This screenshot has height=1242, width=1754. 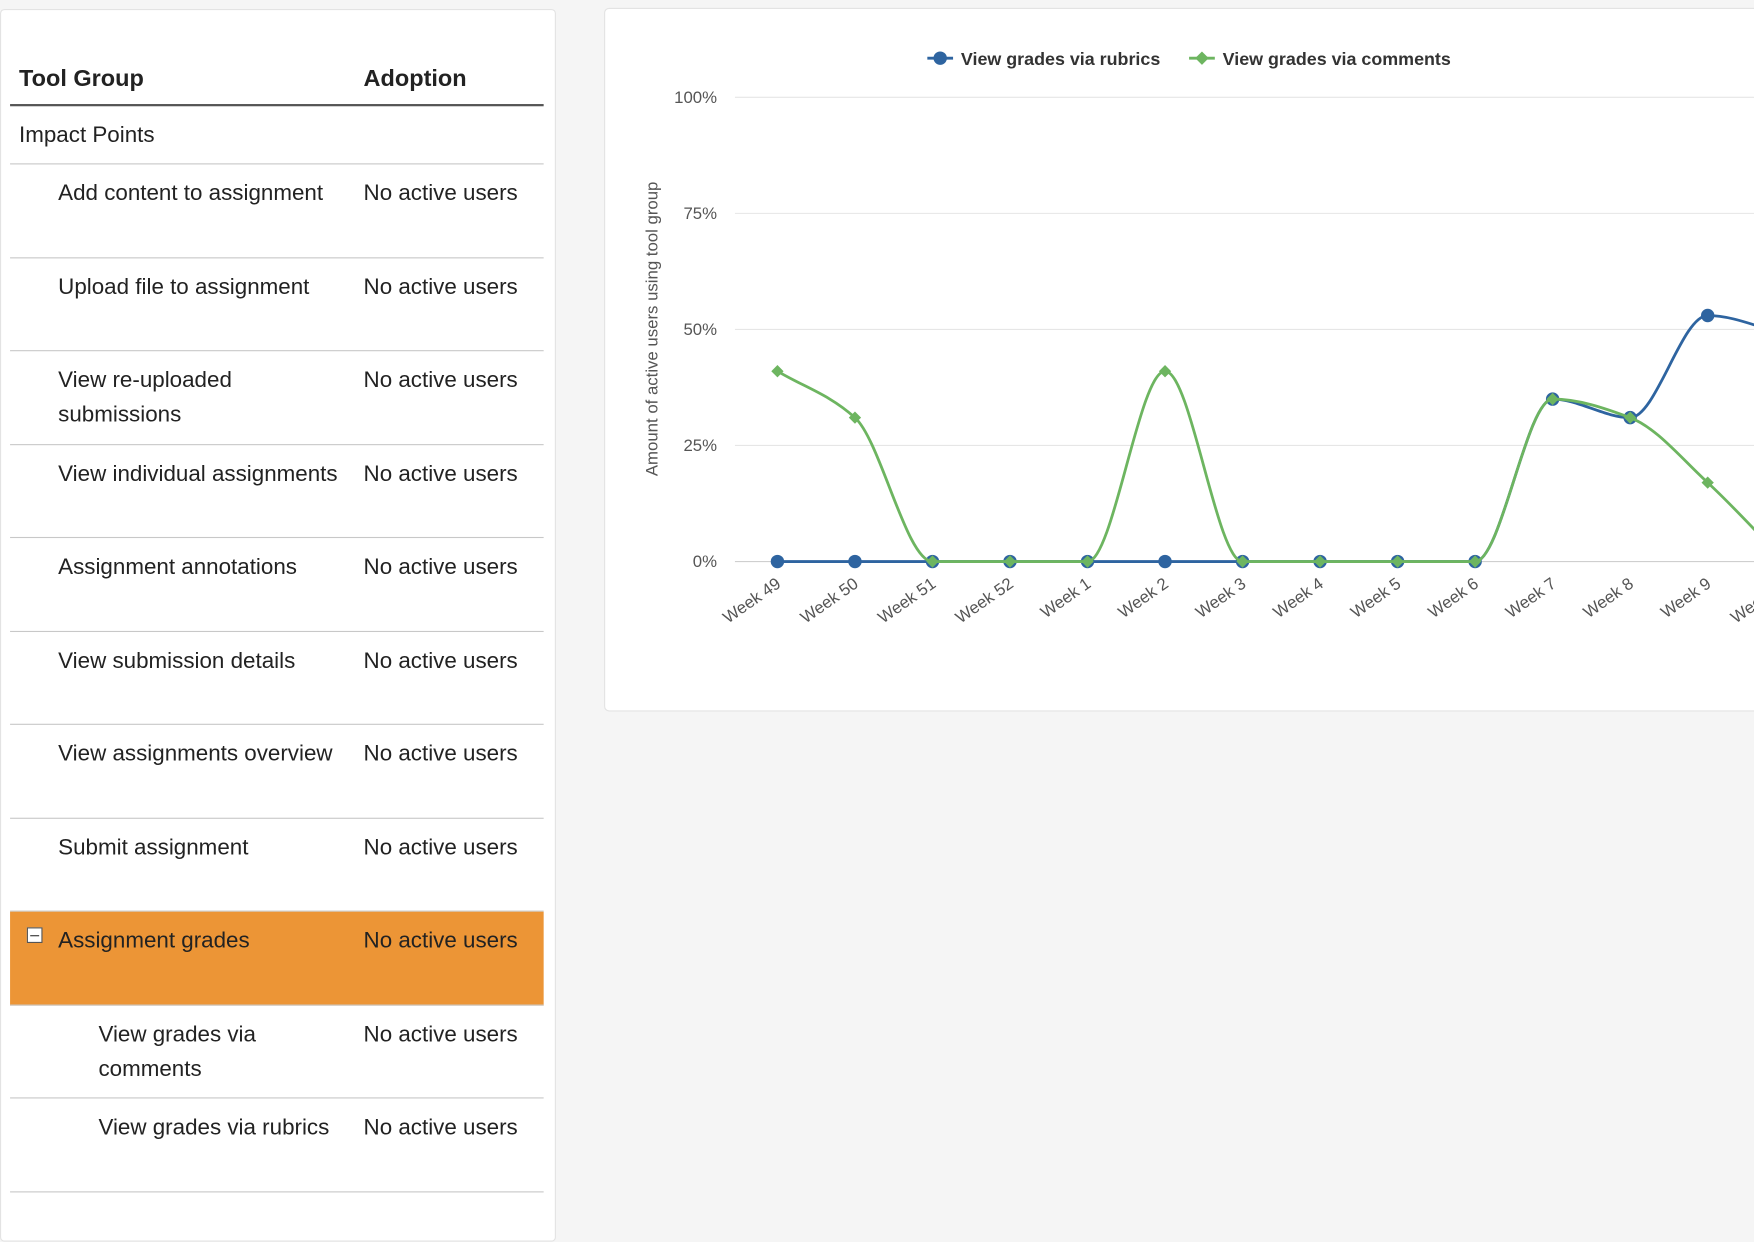 What do you see at coordinates (177, 567) in the screenshot?
I see `tool-group-cell: Assignment annotations` at bounding box center [177, 567].